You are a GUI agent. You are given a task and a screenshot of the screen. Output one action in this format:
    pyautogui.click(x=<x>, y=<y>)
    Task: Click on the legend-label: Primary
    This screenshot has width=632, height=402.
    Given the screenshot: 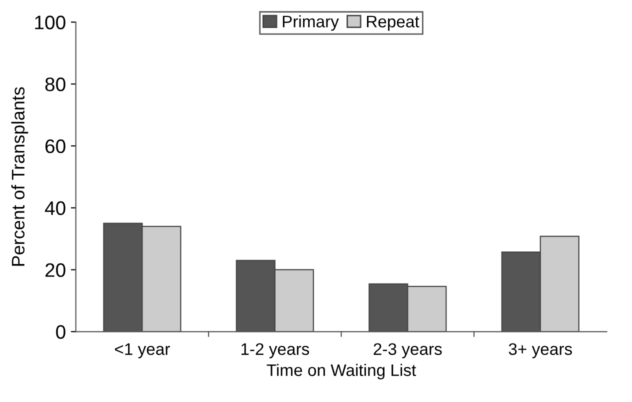 What is the action you would take?
    pyautogui.click(x=310, y=23)
    